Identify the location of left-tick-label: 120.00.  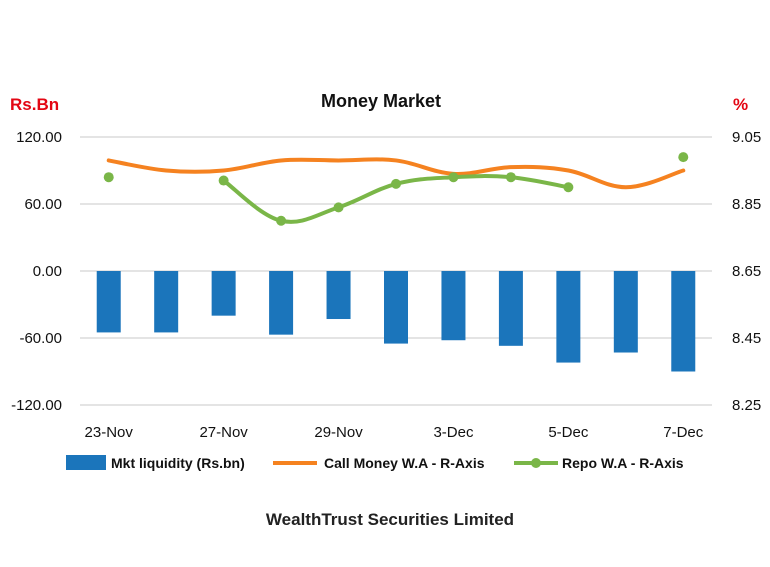
(39, 137).